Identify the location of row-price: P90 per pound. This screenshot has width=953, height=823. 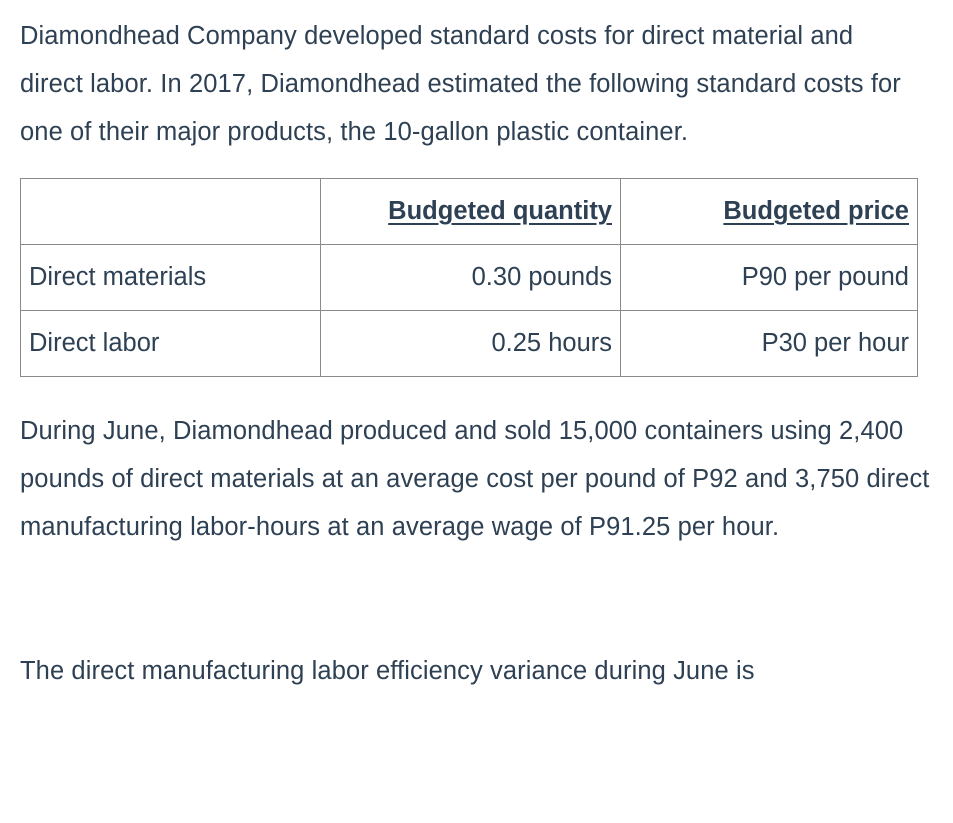
(769, 277).